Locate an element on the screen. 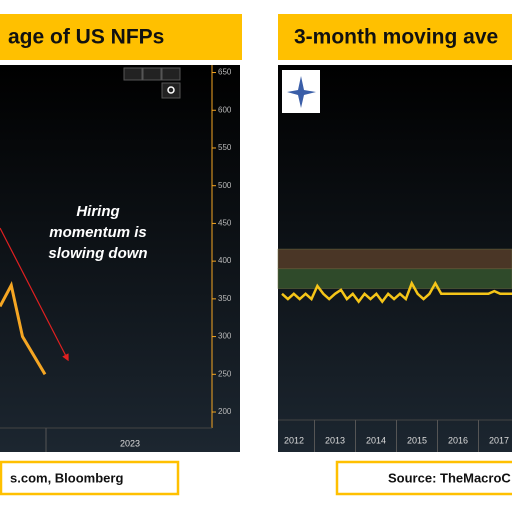  y-tick-label: 300 is located at coordinates (225, 336).